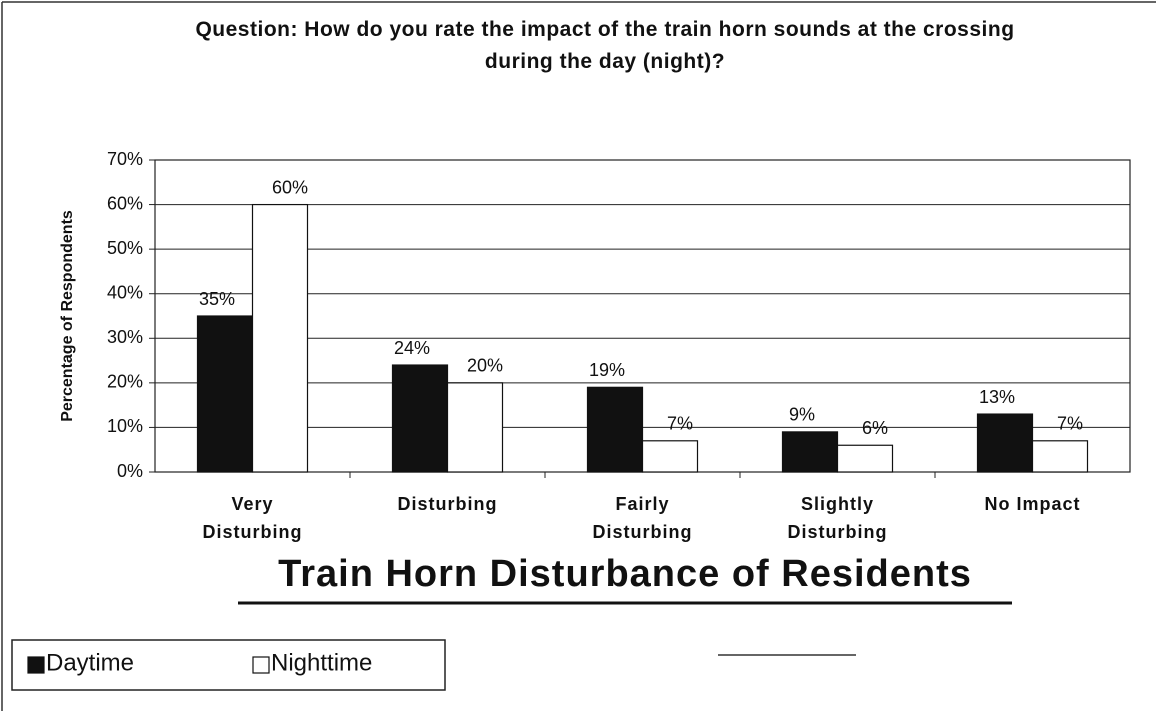 This screenshot has width=1156, height=711. Describe the element at coordinates (125, 159) in the screenshot. I see `y-tick-label: 70%` at that location.